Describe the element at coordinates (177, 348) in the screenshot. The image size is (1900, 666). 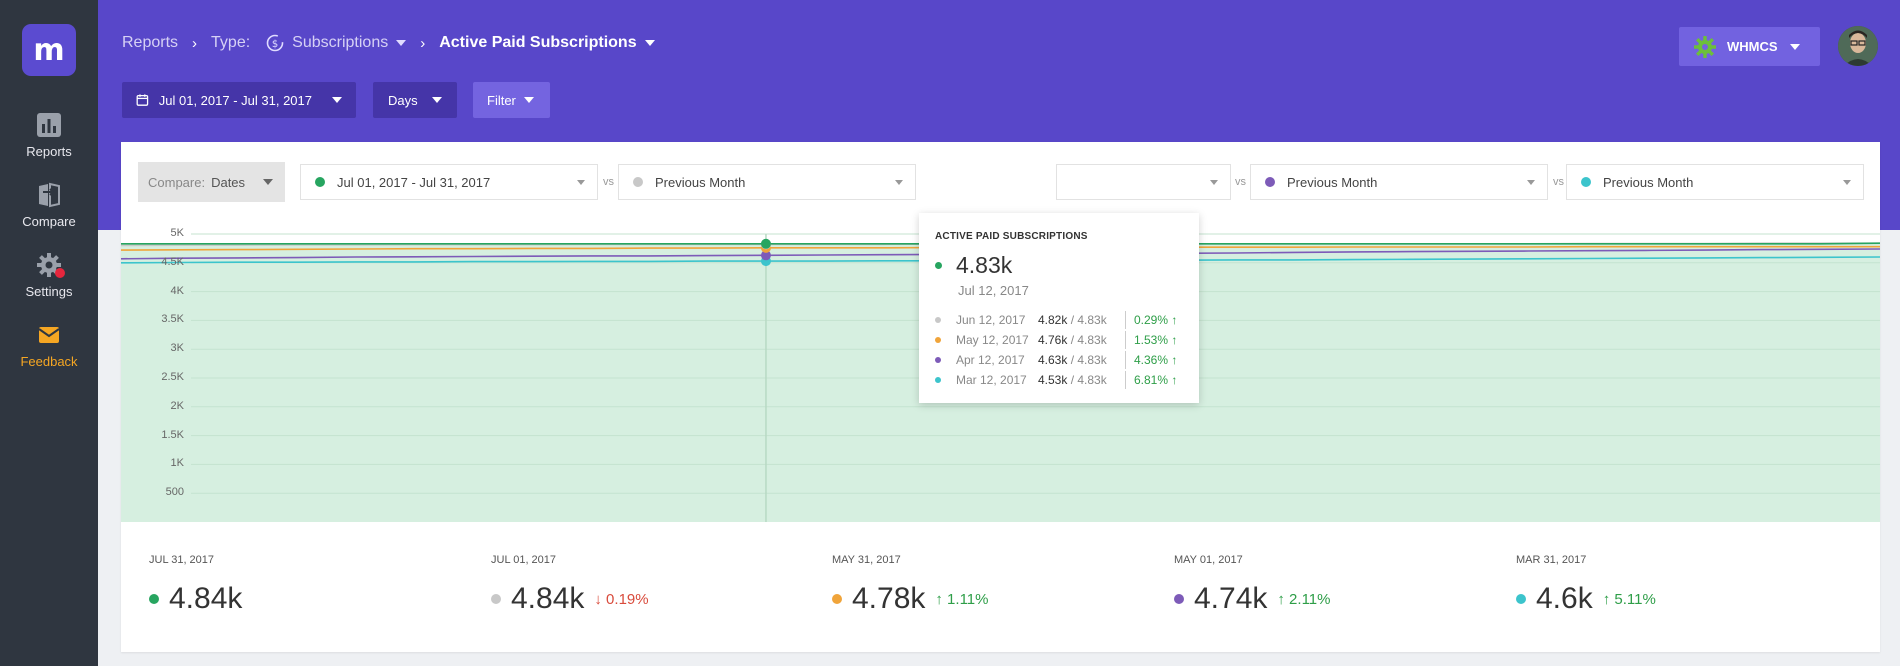
I see `y-tick-label: 3K` at that location.